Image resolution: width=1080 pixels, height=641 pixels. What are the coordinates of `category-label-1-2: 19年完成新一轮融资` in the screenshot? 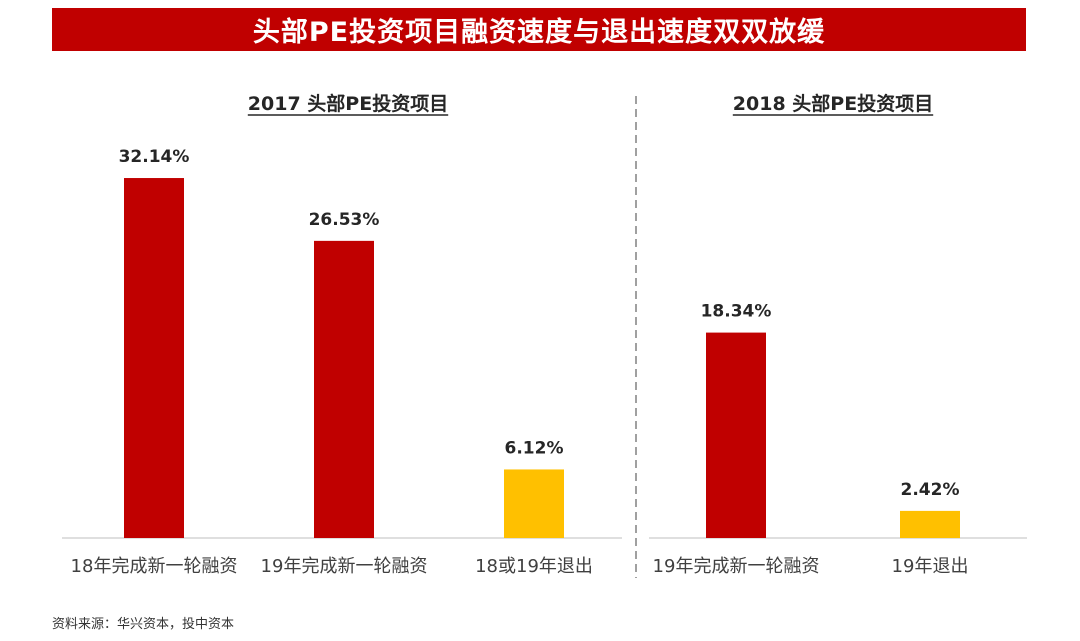 It's located at (344, 566).